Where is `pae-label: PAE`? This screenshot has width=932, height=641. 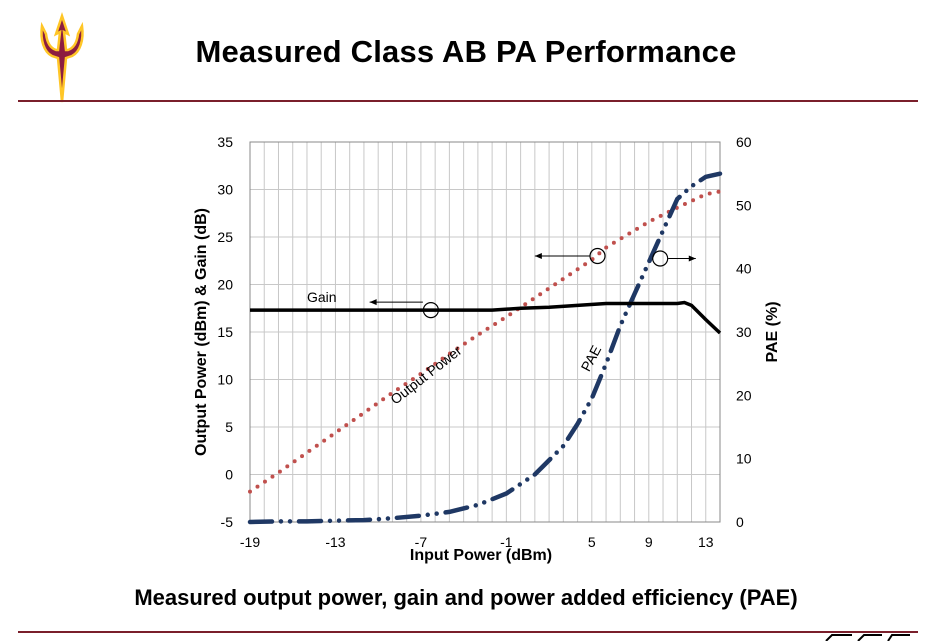 pae-label: PAE is located at coordinates (590, 358).